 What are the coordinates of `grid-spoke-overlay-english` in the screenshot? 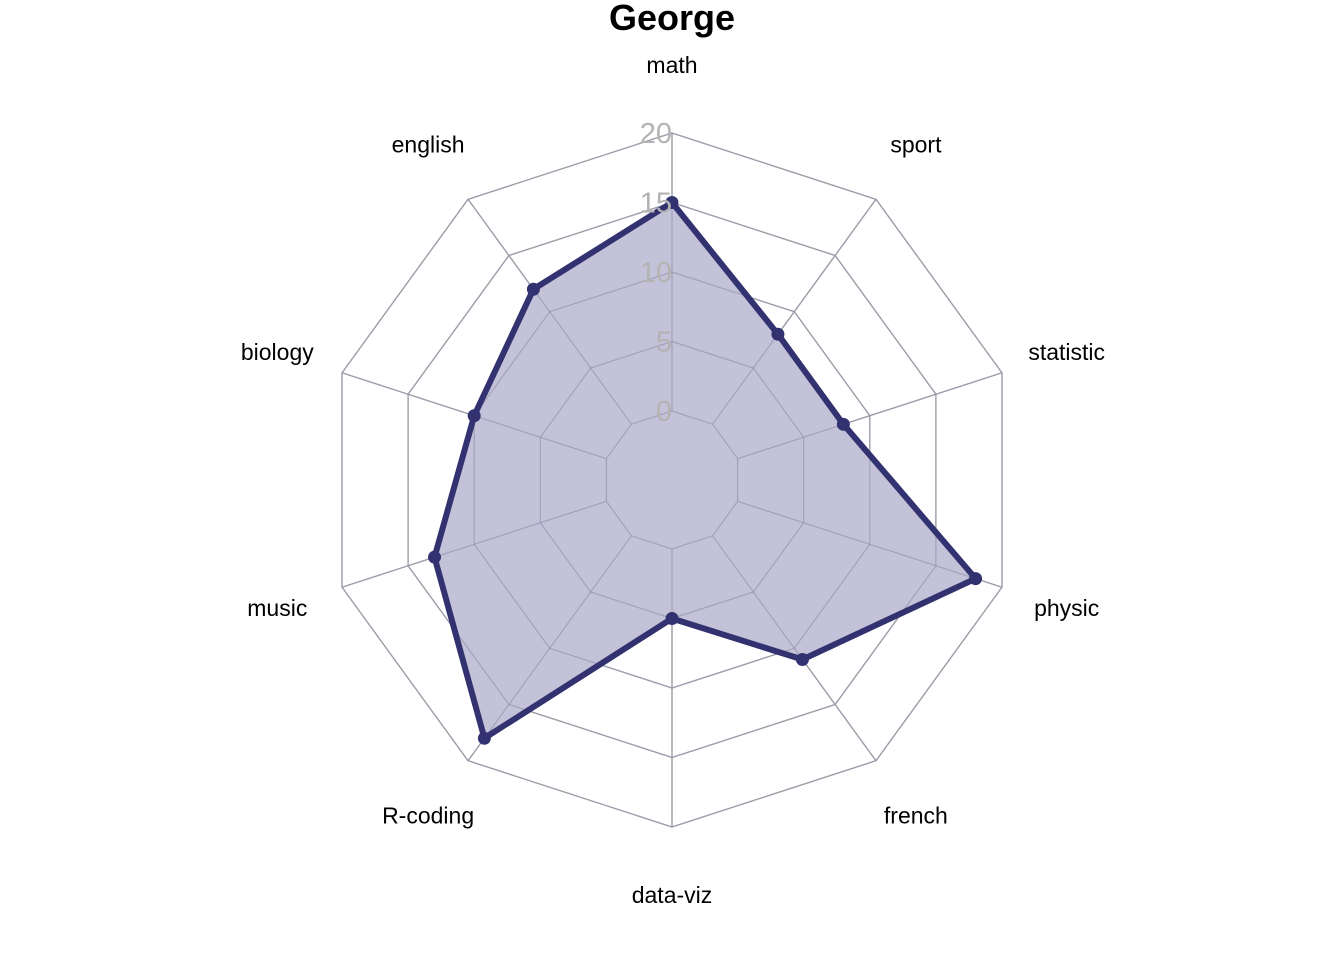 It's located at (549, 311).